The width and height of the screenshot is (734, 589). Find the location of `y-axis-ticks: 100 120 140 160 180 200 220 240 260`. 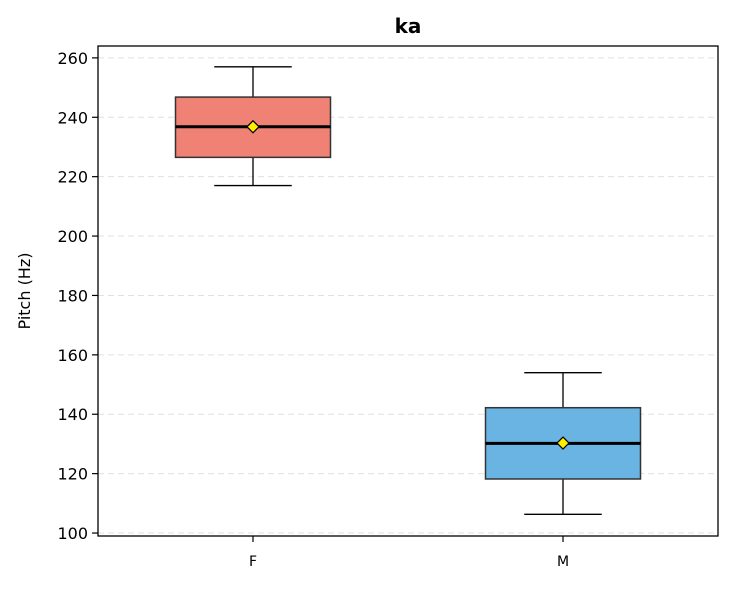

y-axis-ticks: 100 120 140 160 180 200 220 240 260 is located at coordinates (77, 296).